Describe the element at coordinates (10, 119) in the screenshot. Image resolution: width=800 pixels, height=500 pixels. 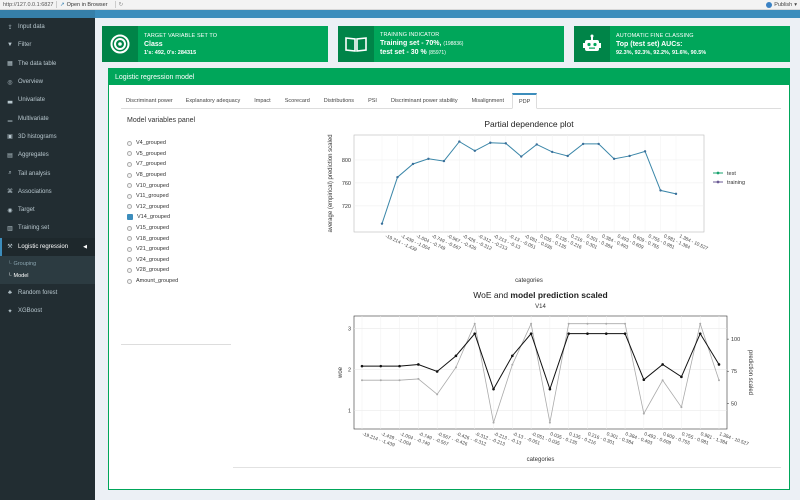
I see `chart-icon: ▁` at that location.